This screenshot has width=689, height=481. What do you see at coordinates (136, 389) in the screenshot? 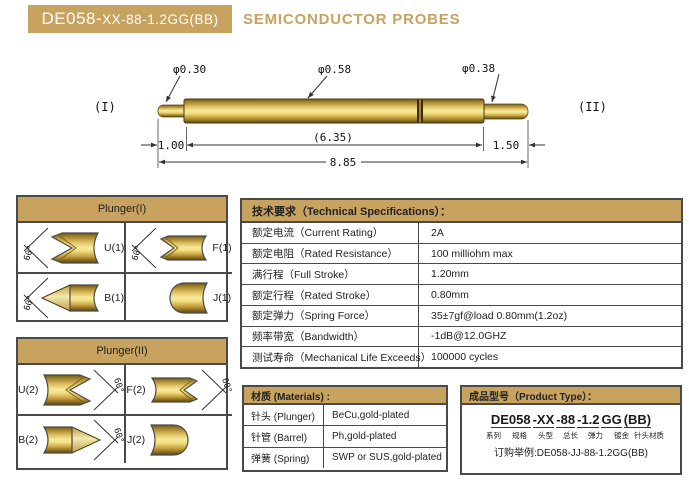
I see `plunger-tip-label: F(2)` at bounding box center [136, 389].